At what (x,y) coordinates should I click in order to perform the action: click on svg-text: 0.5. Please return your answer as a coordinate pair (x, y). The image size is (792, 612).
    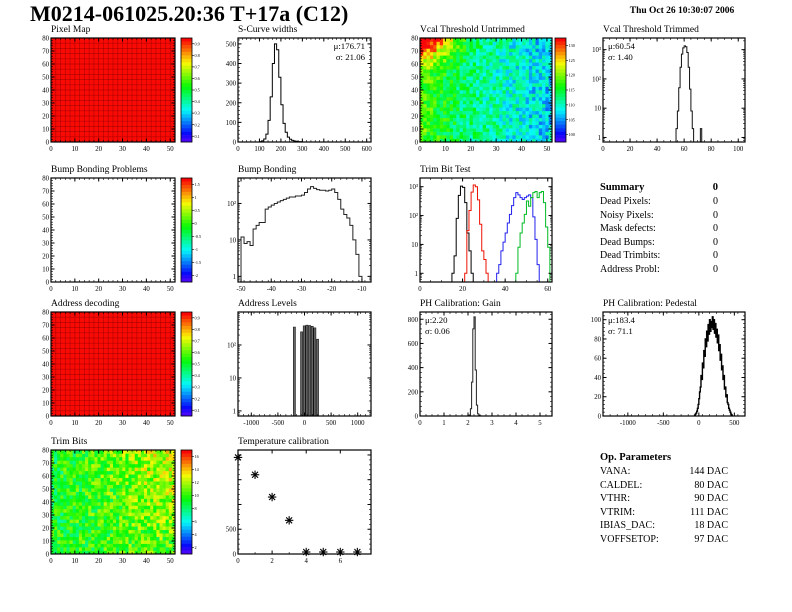
    Looking at the image, I should click on (197, 364).